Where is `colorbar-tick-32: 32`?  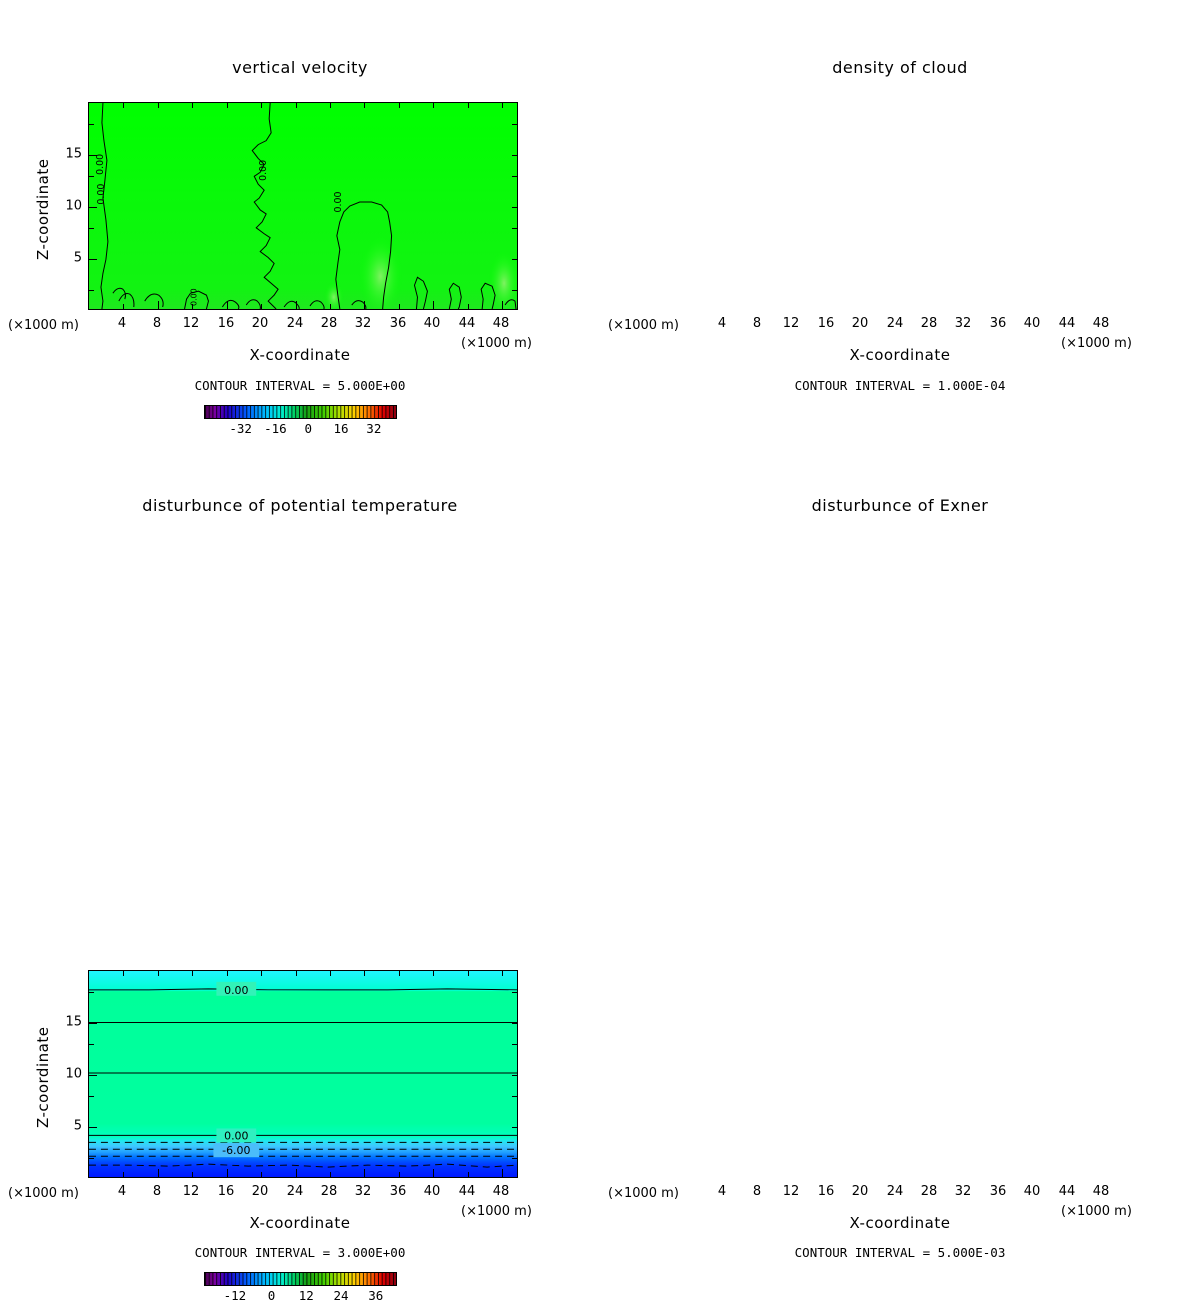
colorbar-tick-32: 32 is located at coordinates (374, 428).